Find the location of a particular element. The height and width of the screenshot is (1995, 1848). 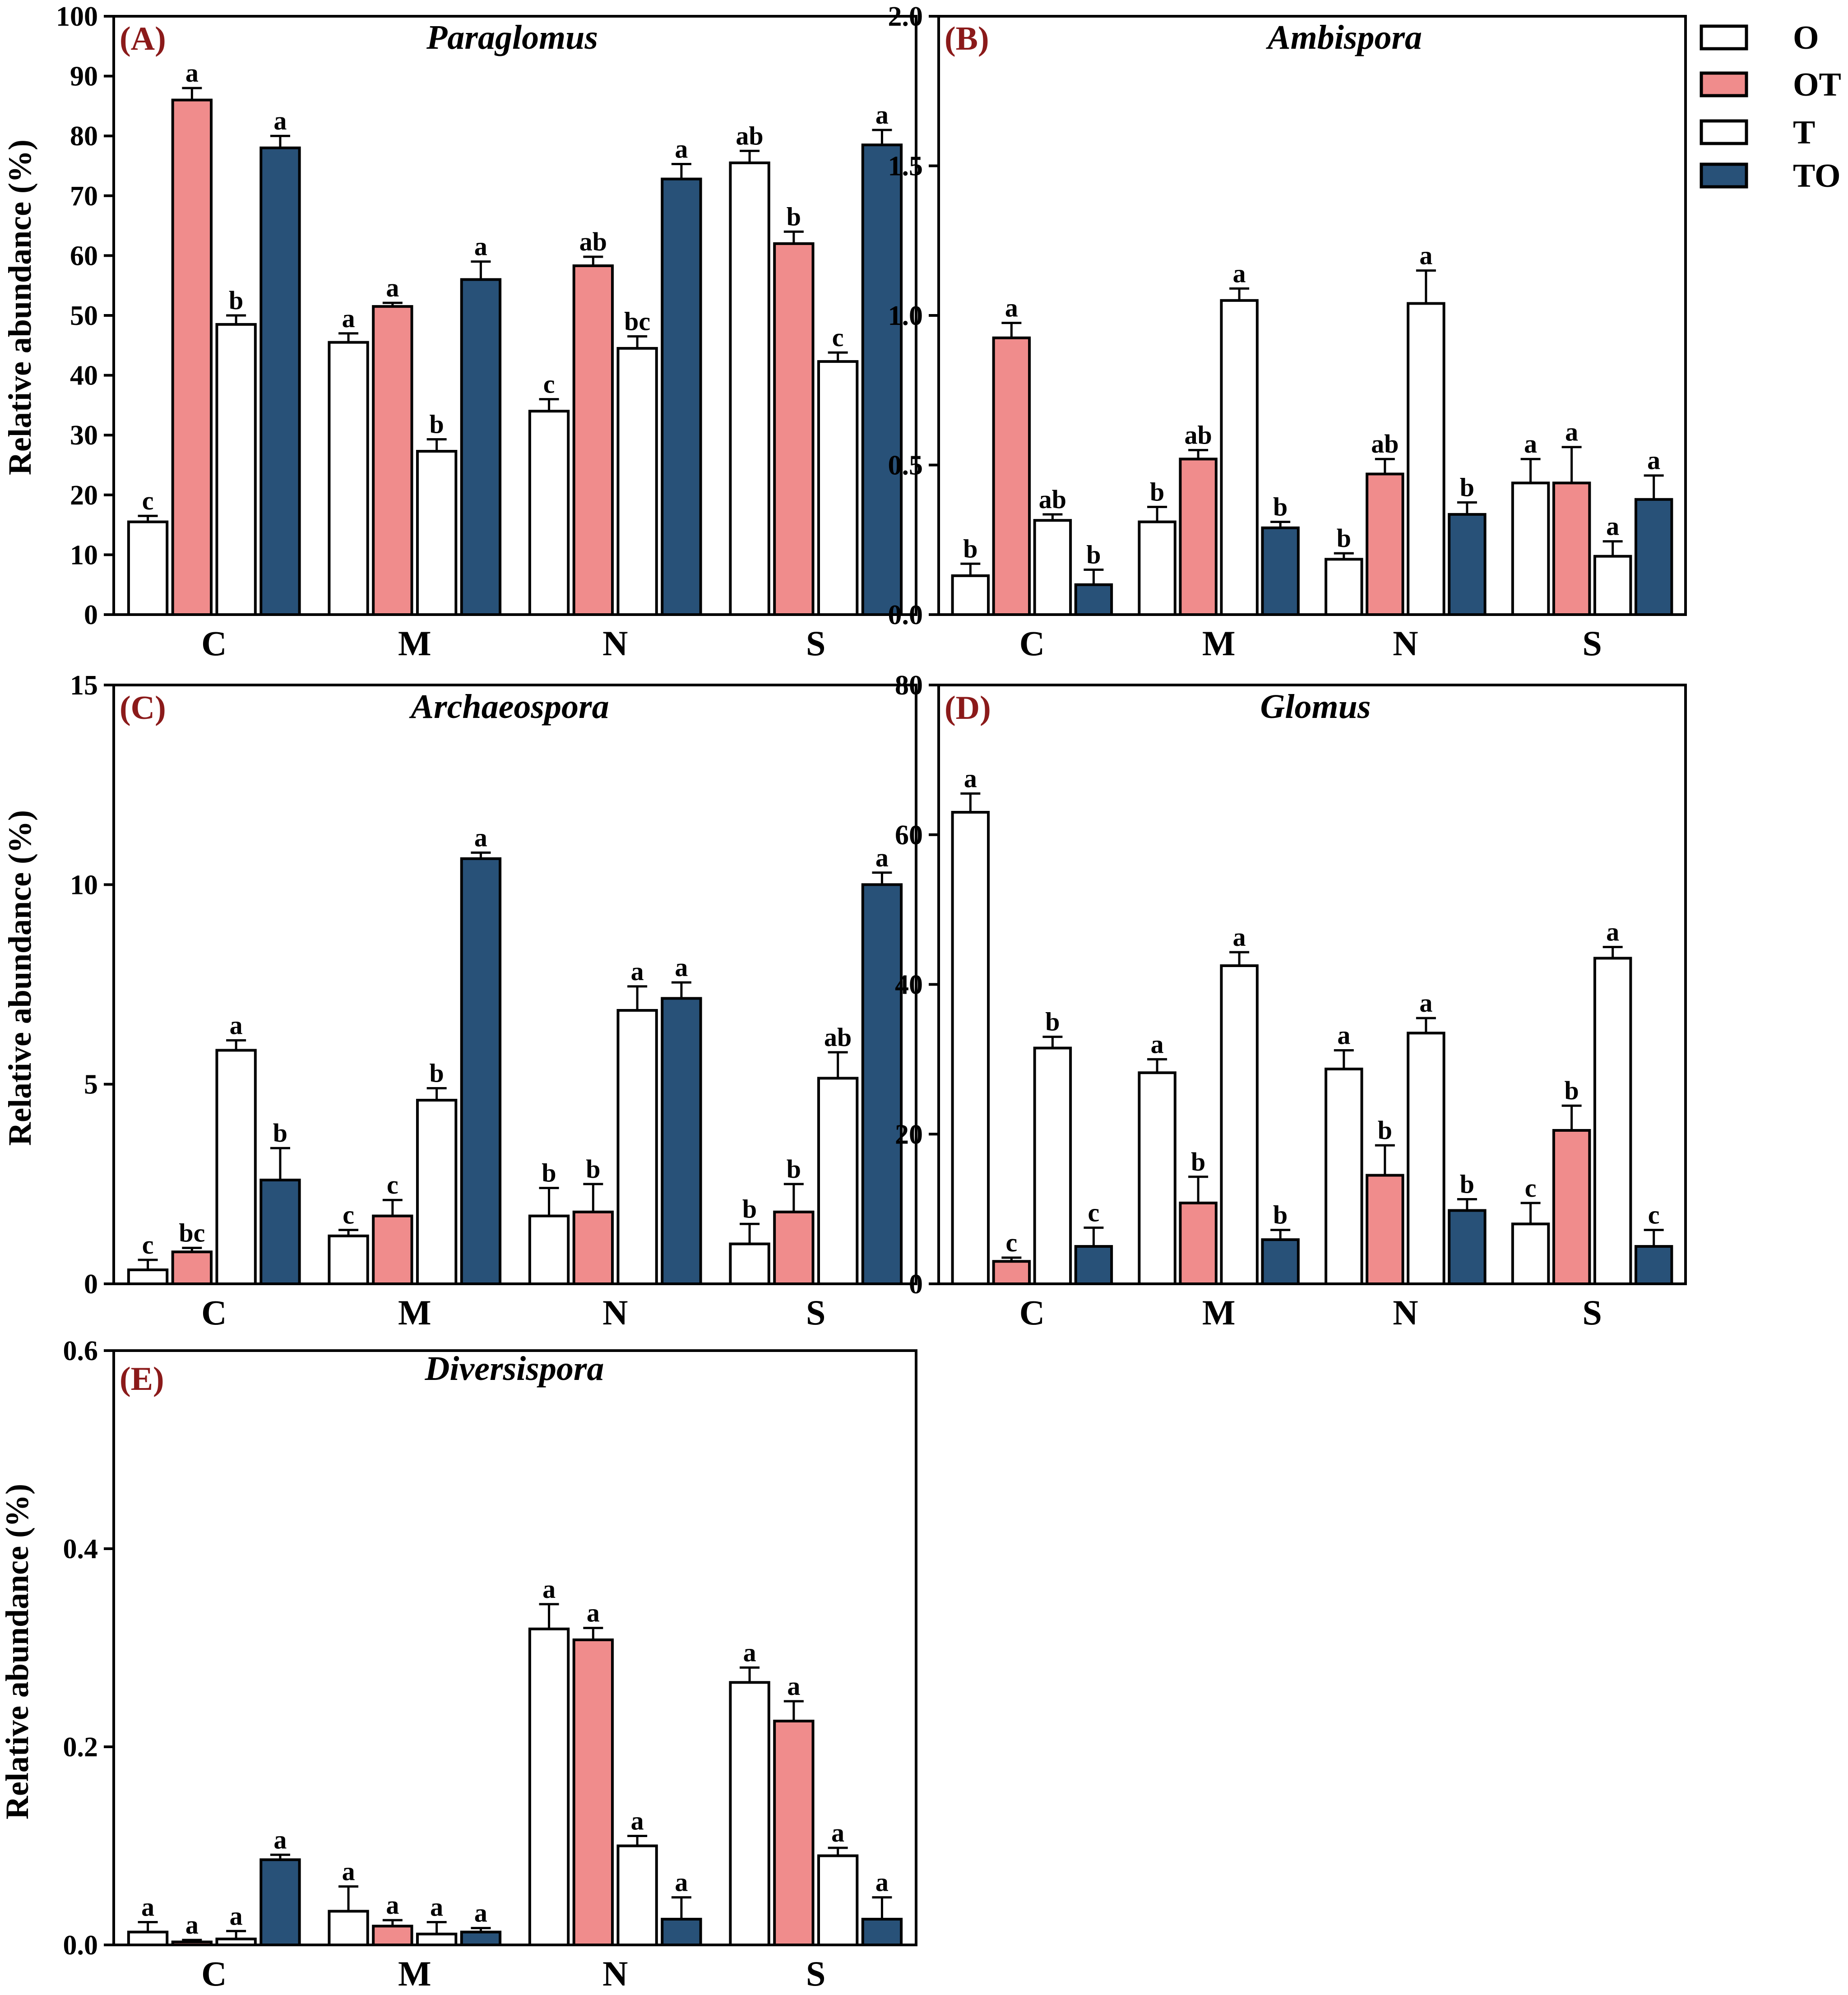

panel-a-title: Paraglomus is located at coordinates (512, 37).